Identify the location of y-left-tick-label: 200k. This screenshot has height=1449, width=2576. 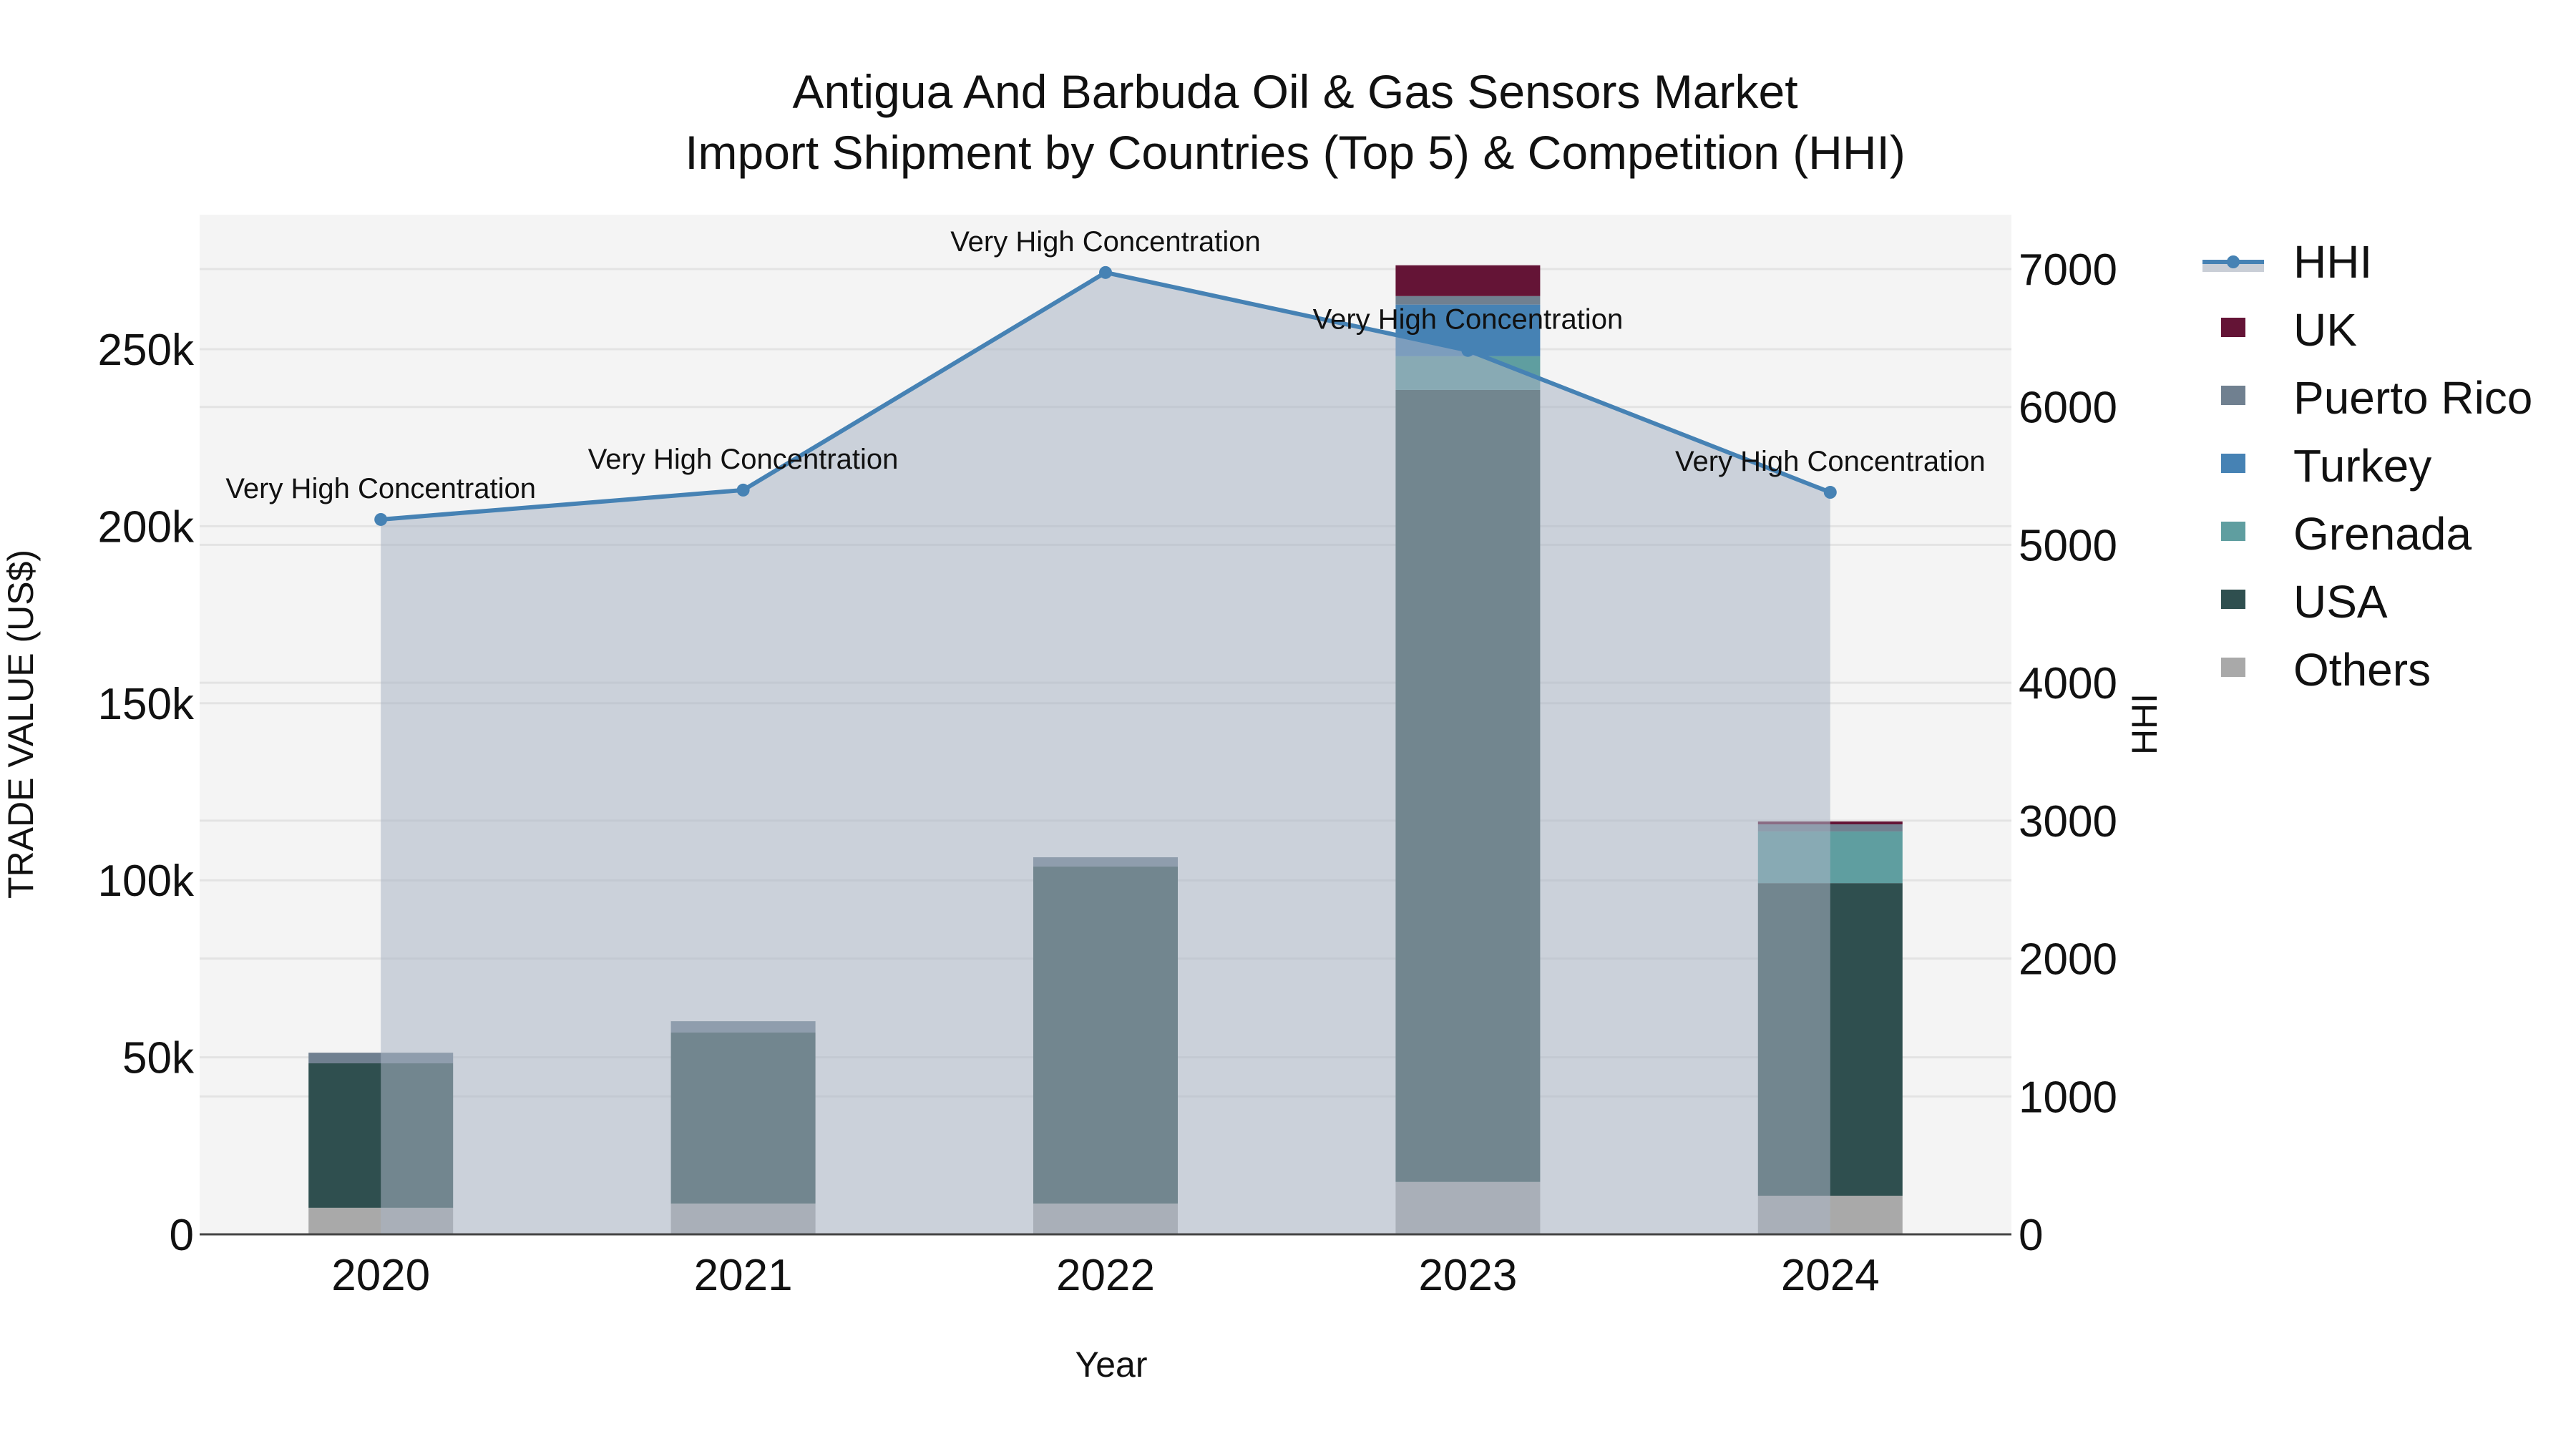
(146, 527).